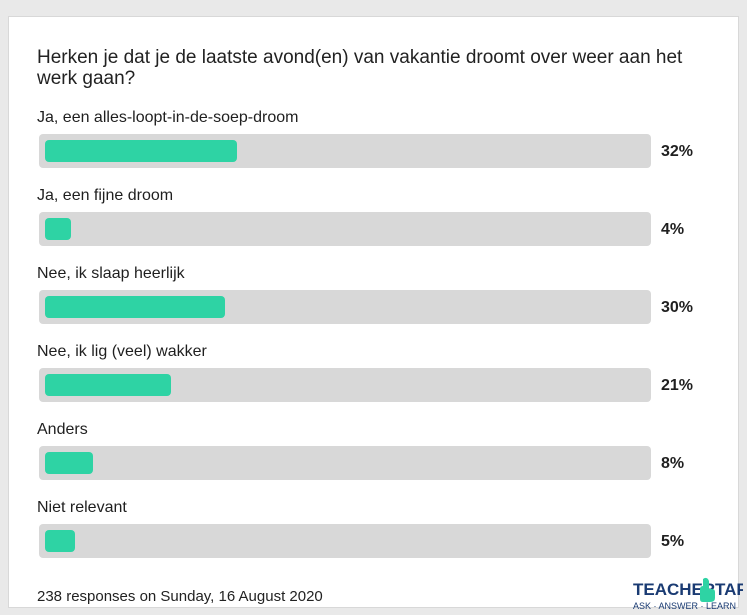 The height and width of the screenshot is (615, 747). Describe the element at coordinates (677, 307) in the screenshot. I see `percent-label: 30%` at that location.